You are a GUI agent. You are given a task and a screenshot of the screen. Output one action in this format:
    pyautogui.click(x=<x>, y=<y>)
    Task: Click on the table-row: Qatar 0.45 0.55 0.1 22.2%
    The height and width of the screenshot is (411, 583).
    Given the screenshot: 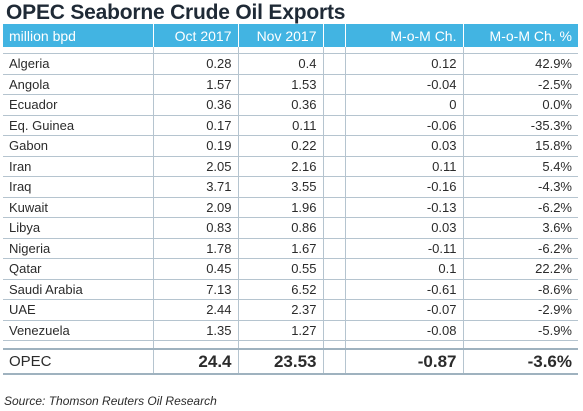 What is the action you would take?
    pyautogui.click(x=290, y=269)
    